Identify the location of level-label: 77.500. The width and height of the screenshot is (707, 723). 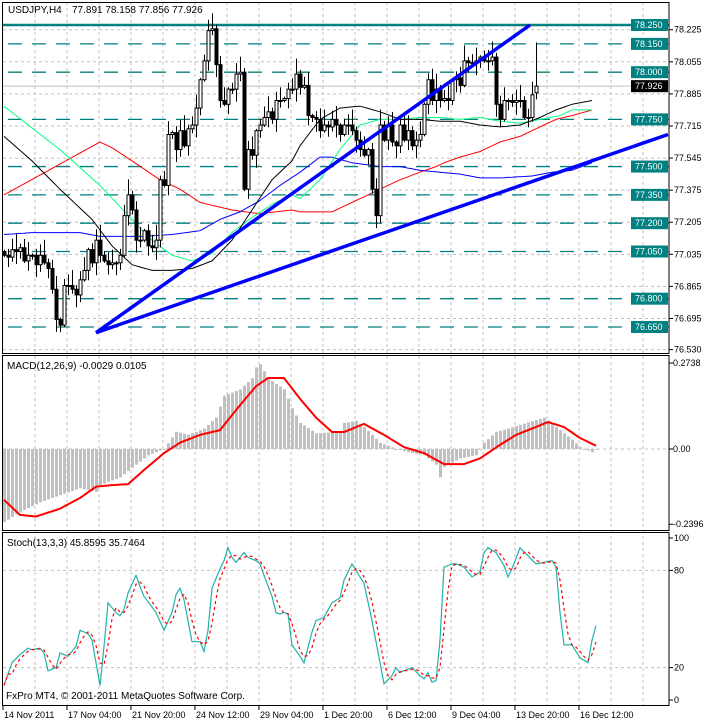
(649, 167).